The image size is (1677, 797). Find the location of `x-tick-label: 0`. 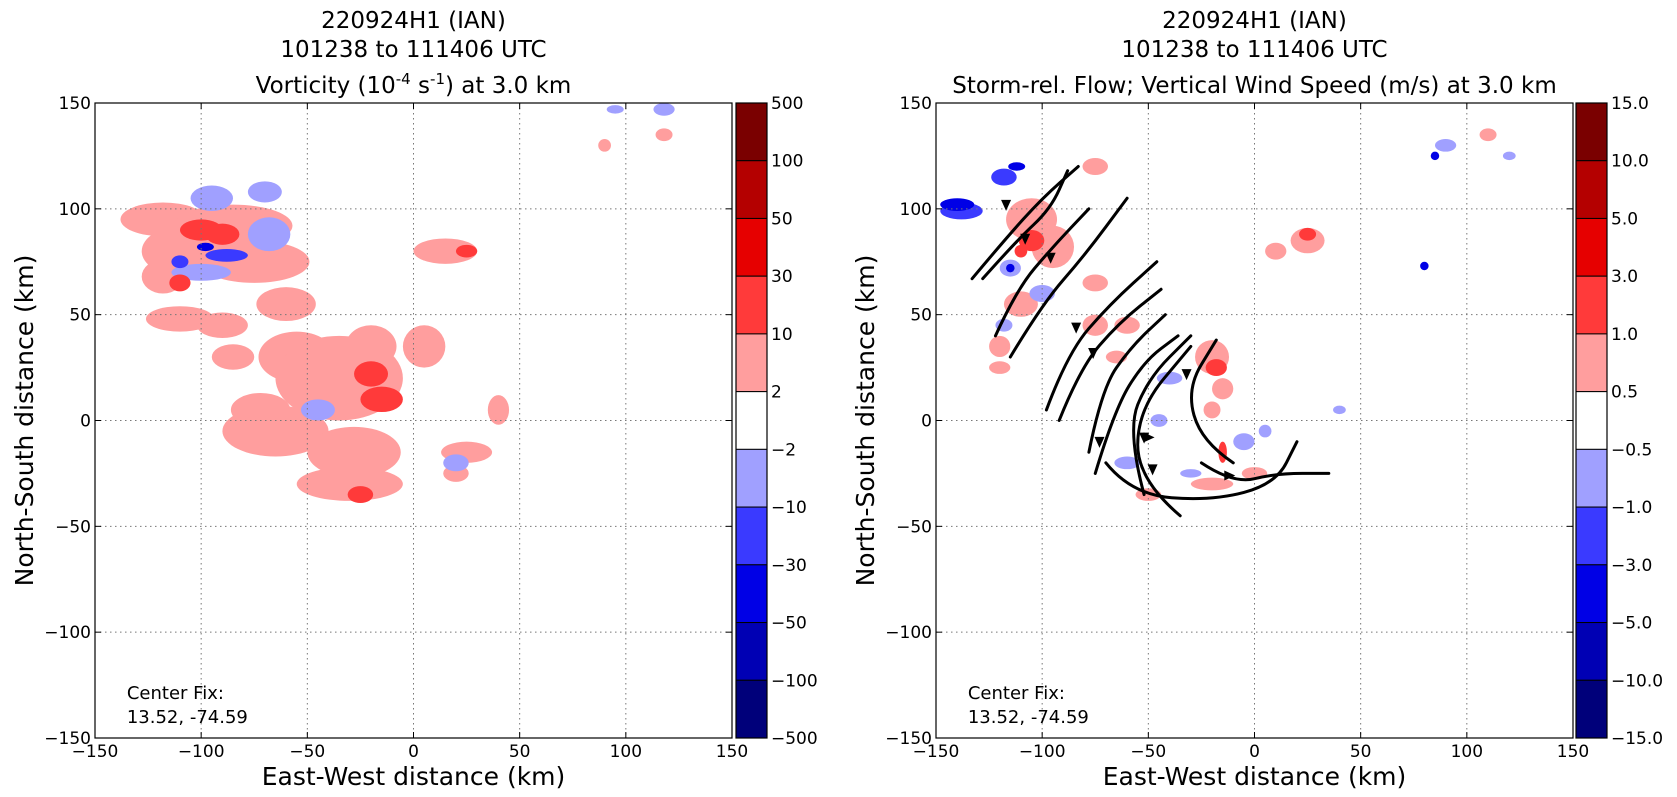

x-tick-label: 0 is located at coordinates (413, 752).